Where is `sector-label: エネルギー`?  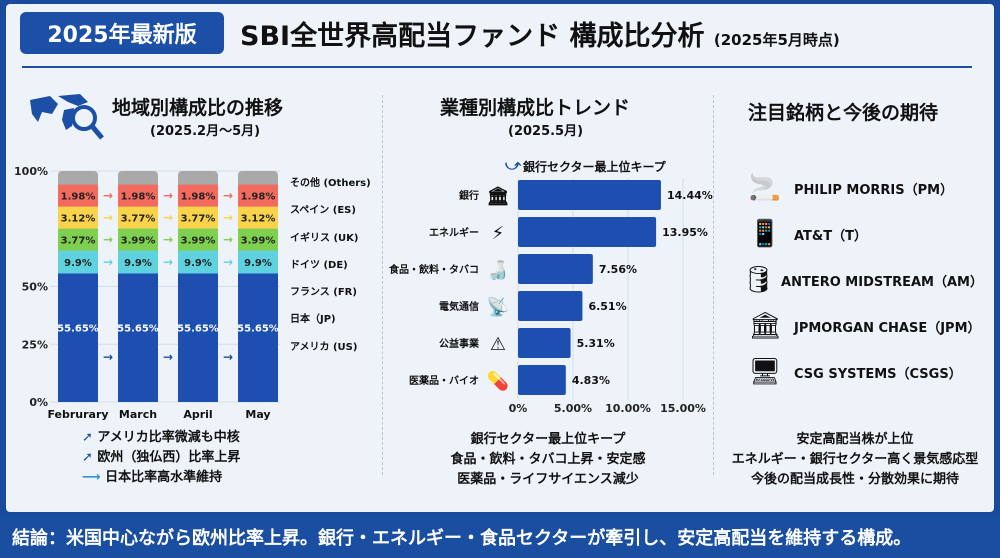
sector-label: エネルギー is located at coordinates (454, 232).